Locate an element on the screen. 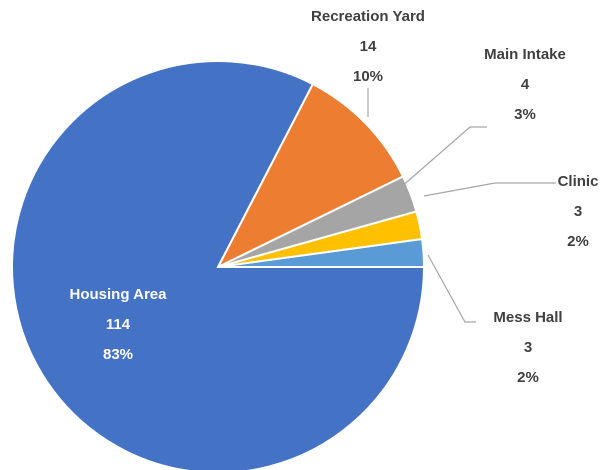 Image resolution: width=604 pixels, height=470 pixels. data-label-name: Recreation Yard is located at coordinates (368, 16).